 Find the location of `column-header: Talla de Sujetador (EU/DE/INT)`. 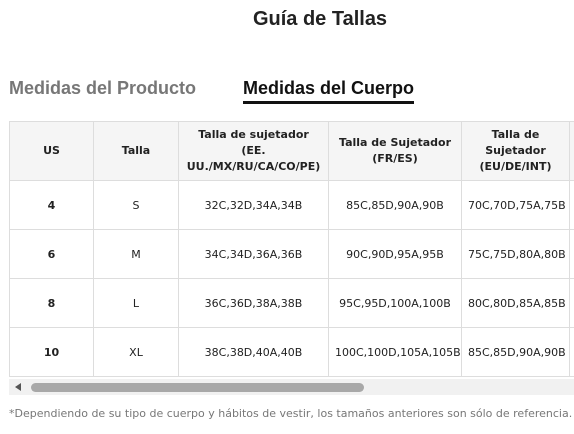

column-header: Talla de Sujetador (EU/DE/INT) is located at coordinates (515, 151).